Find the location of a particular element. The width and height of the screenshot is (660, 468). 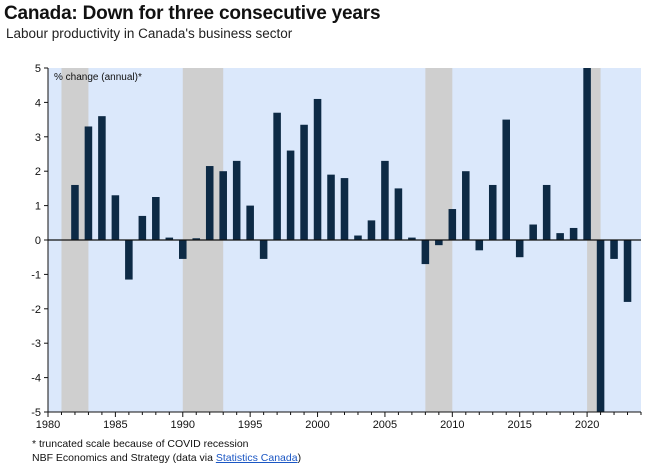

bar-1984 is located at coordinates (102, 178).